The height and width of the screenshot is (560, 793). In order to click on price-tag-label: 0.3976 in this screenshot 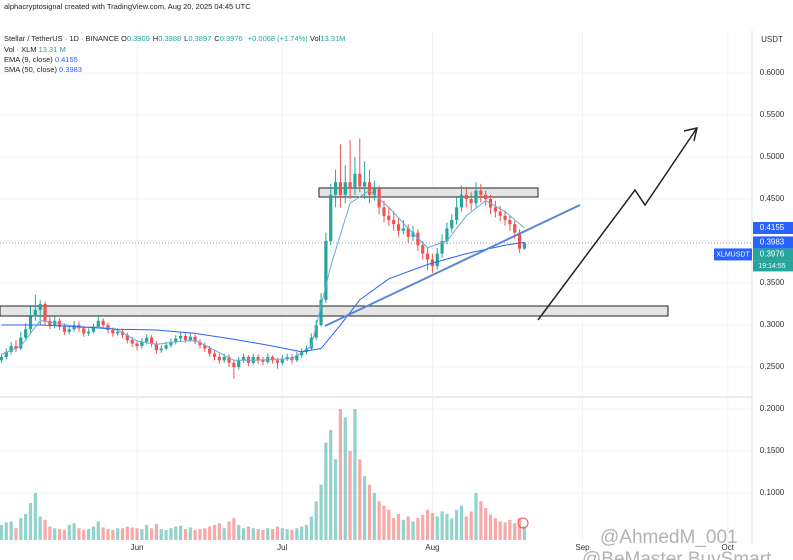, I will do `click(772, 254)`.